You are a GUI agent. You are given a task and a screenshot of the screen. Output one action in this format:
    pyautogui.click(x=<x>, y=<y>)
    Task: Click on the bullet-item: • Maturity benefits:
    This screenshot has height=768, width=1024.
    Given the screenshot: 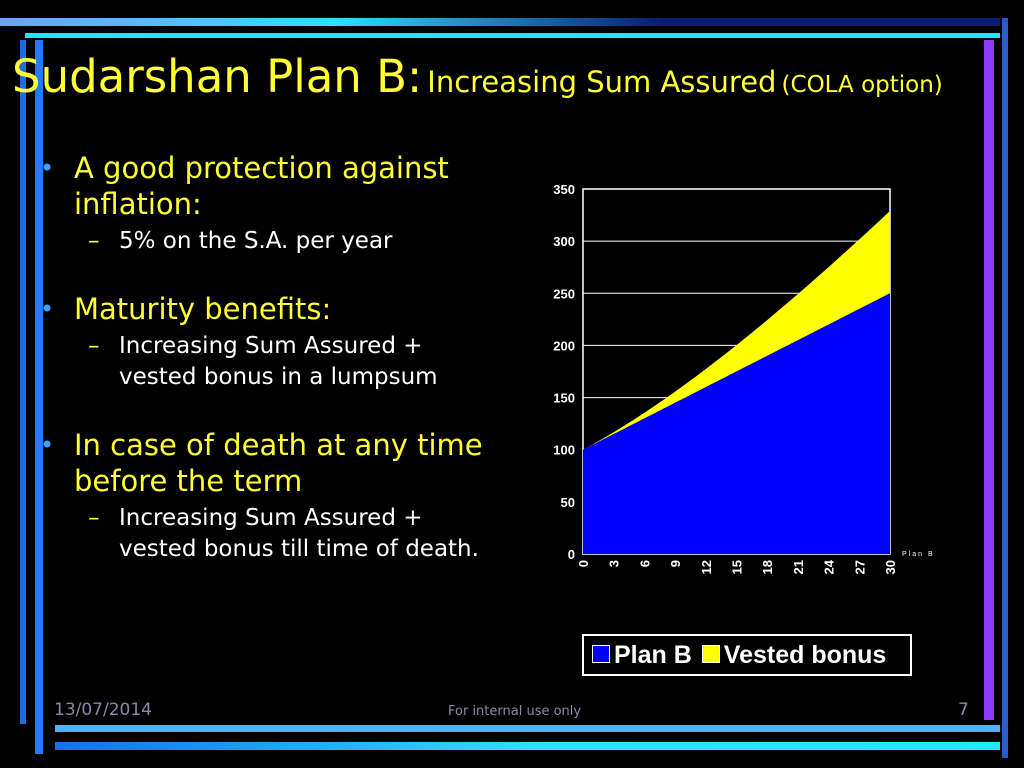 What is the action you would take?
    pyautogui.click(x=263, y=309)
    